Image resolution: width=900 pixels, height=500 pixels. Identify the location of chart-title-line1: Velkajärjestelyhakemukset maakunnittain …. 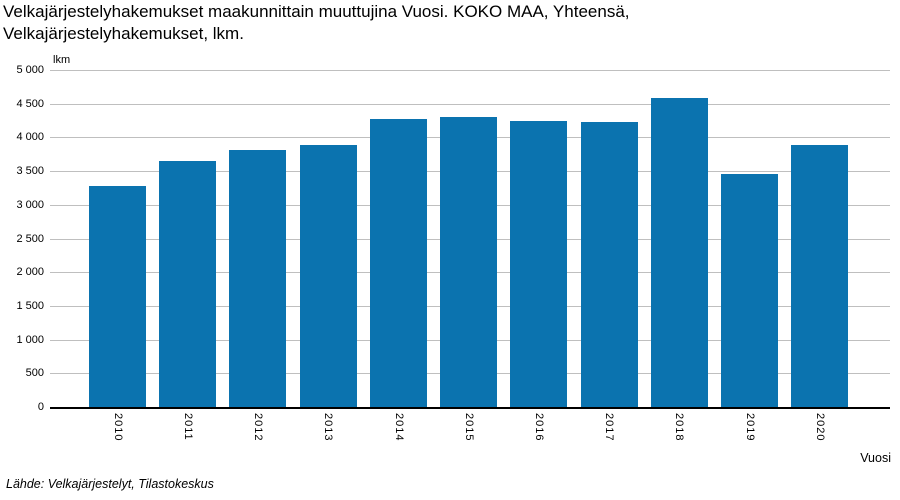
(316, 11).